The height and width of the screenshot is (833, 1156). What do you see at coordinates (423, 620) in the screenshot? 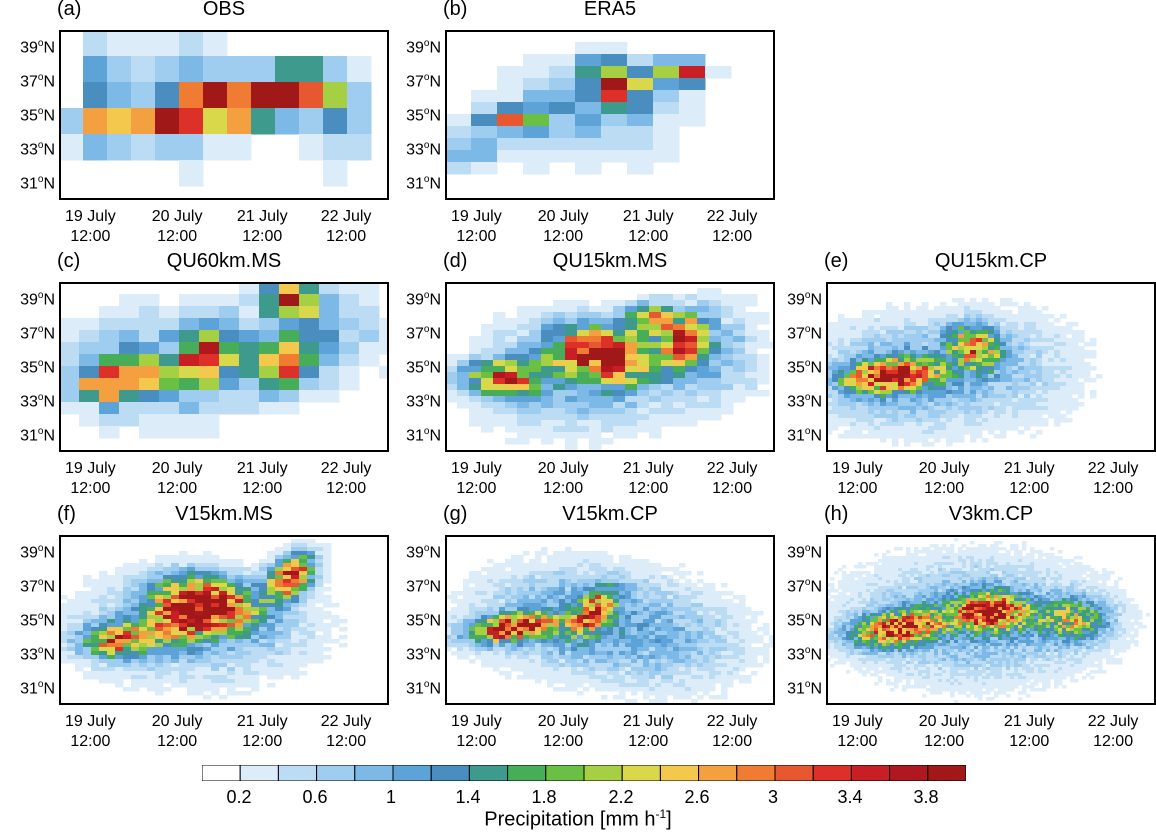
I see `y-tick-label: 35oN` at bounding box center [423, 620].